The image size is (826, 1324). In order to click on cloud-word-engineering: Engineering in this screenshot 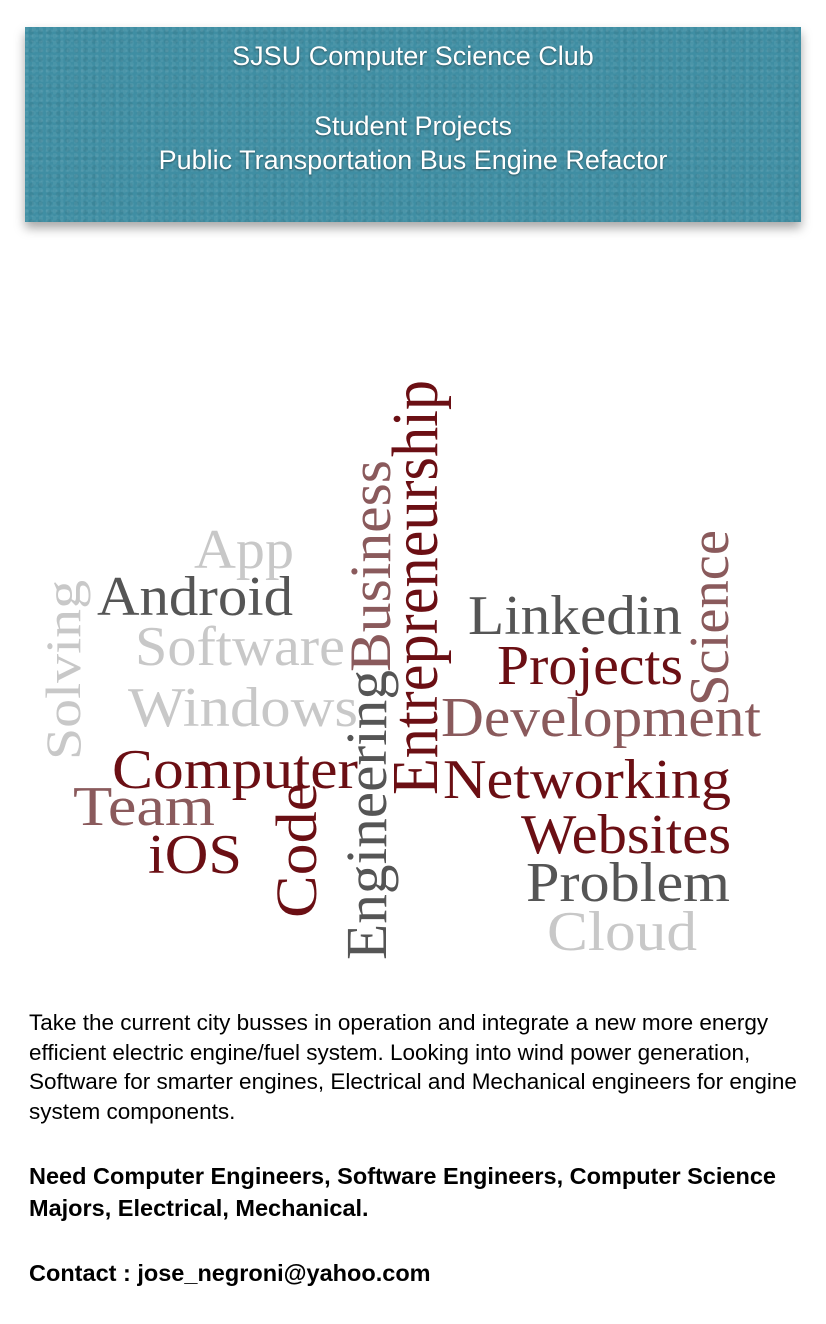, I will do `click(366, 815)`.